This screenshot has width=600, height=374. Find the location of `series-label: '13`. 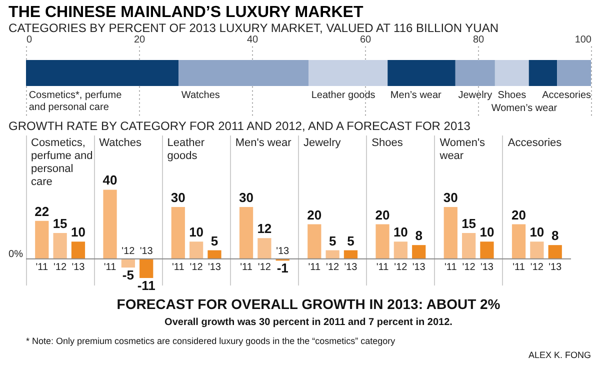

series-label: '13 is located at coordinates (147, 251).